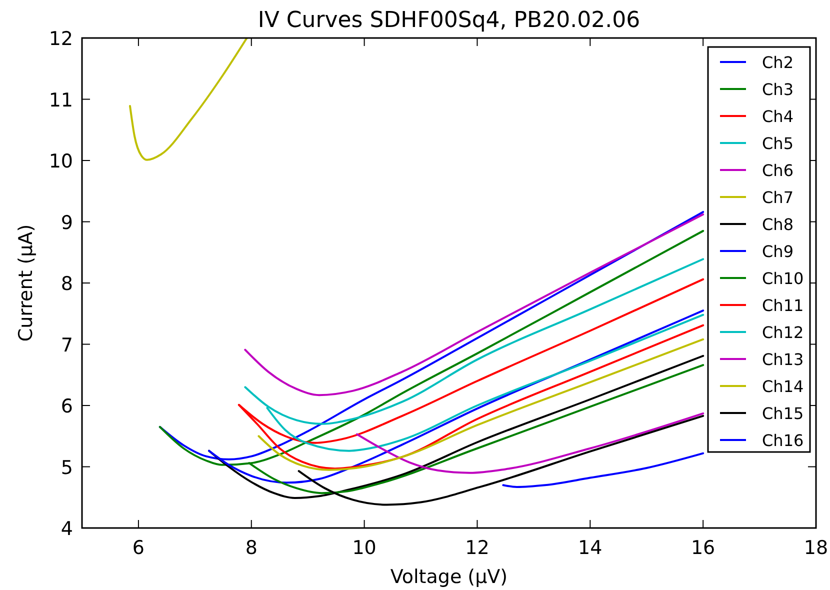 This screenshot has height=590, width=830. I want to click on x-tick-label: 16, so click(703, 548).